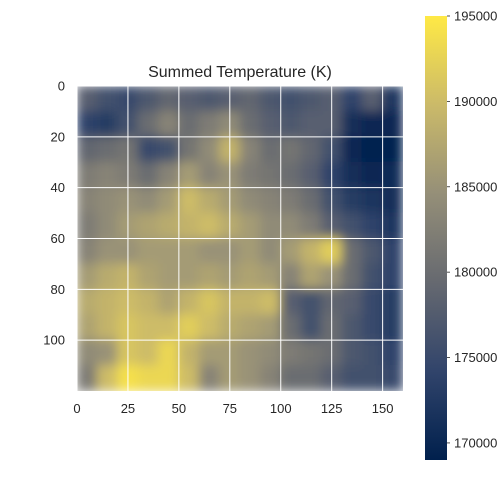  What do you see at coordinates (58, 238) in the screenshot?
I see `y-tick-label: 60` at bounding box center [58, 238].